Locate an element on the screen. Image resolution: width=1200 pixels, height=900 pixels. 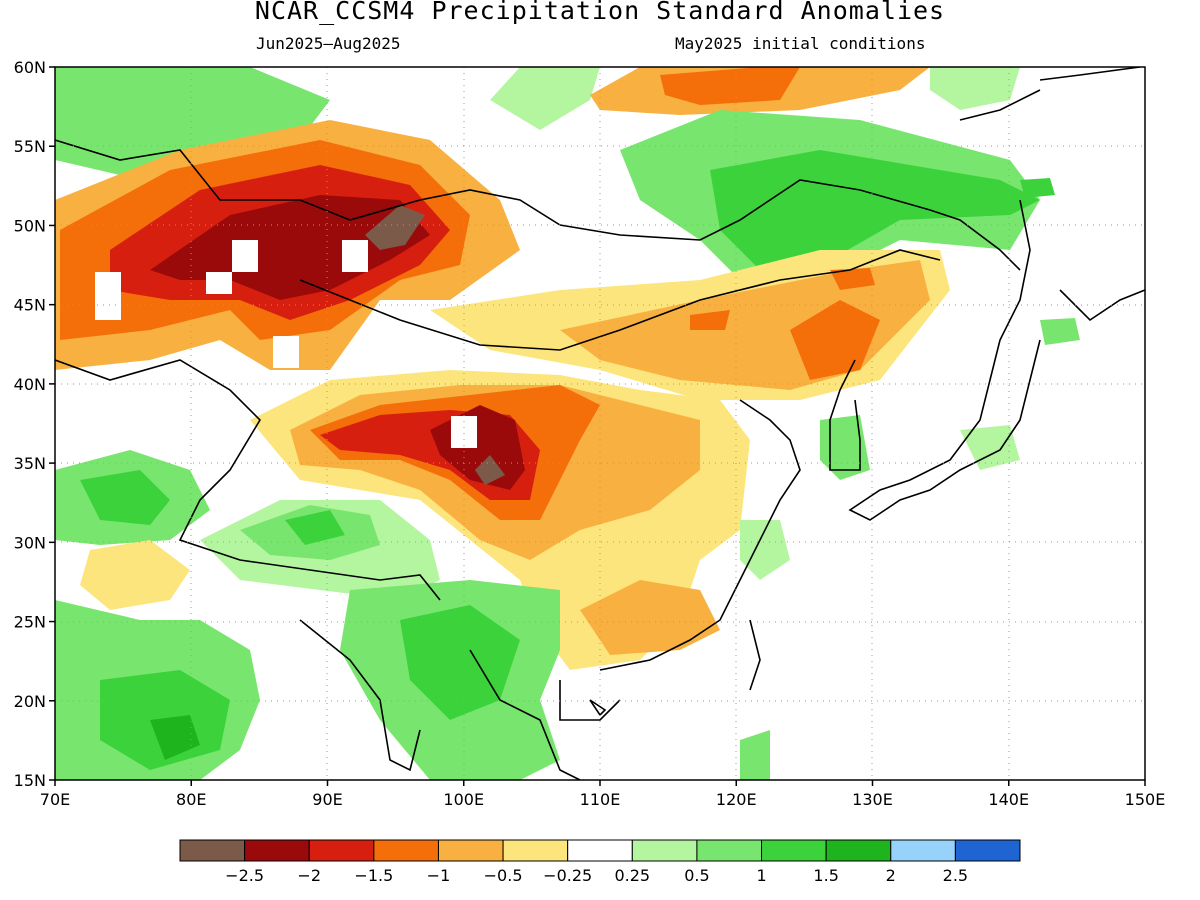
lat-label: 45N is located at coordinates (30, 305).